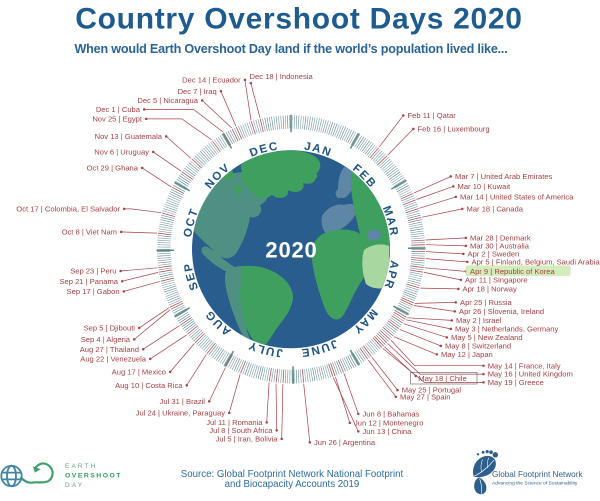  Describe the element at coordinates (121, 152) in the screenshot. I see `svg-text: Nov 6 | Uruguay` at that location.